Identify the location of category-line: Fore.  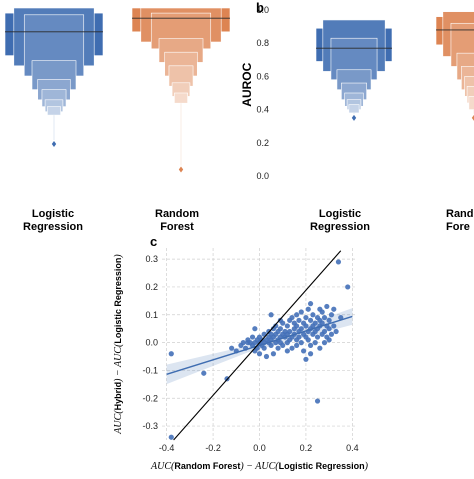
(458, 227).